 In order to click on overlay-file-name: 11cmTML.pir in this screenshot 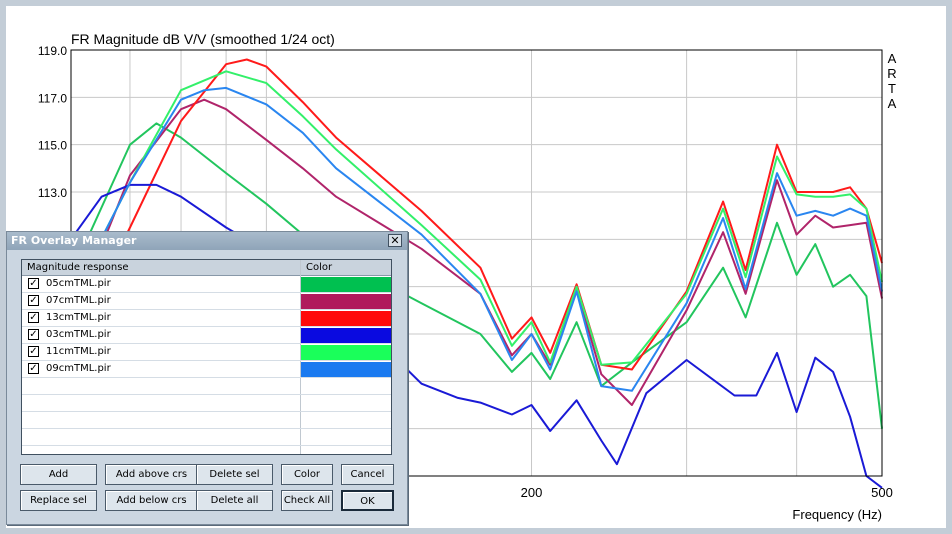, I will do `click(78, 351)`.